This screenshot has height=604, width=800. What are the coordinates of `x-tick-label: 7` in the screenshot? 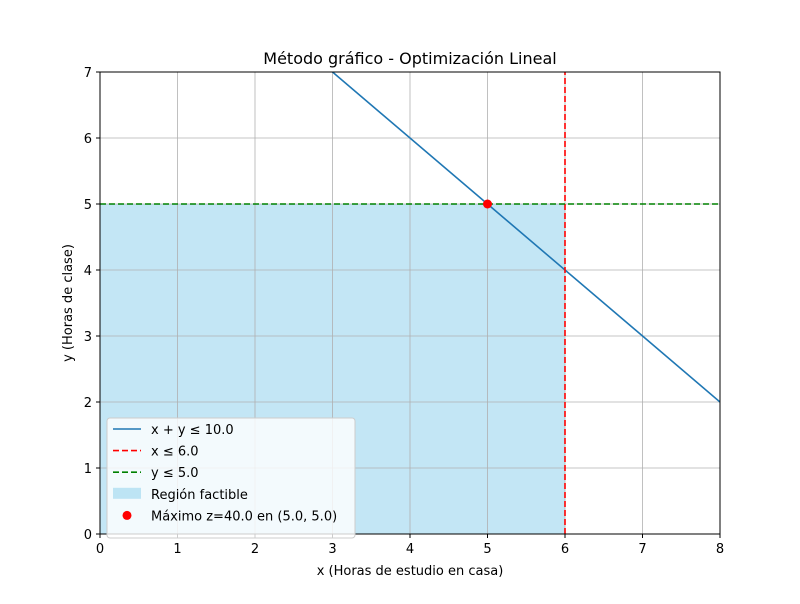 It's located at (642, 549).